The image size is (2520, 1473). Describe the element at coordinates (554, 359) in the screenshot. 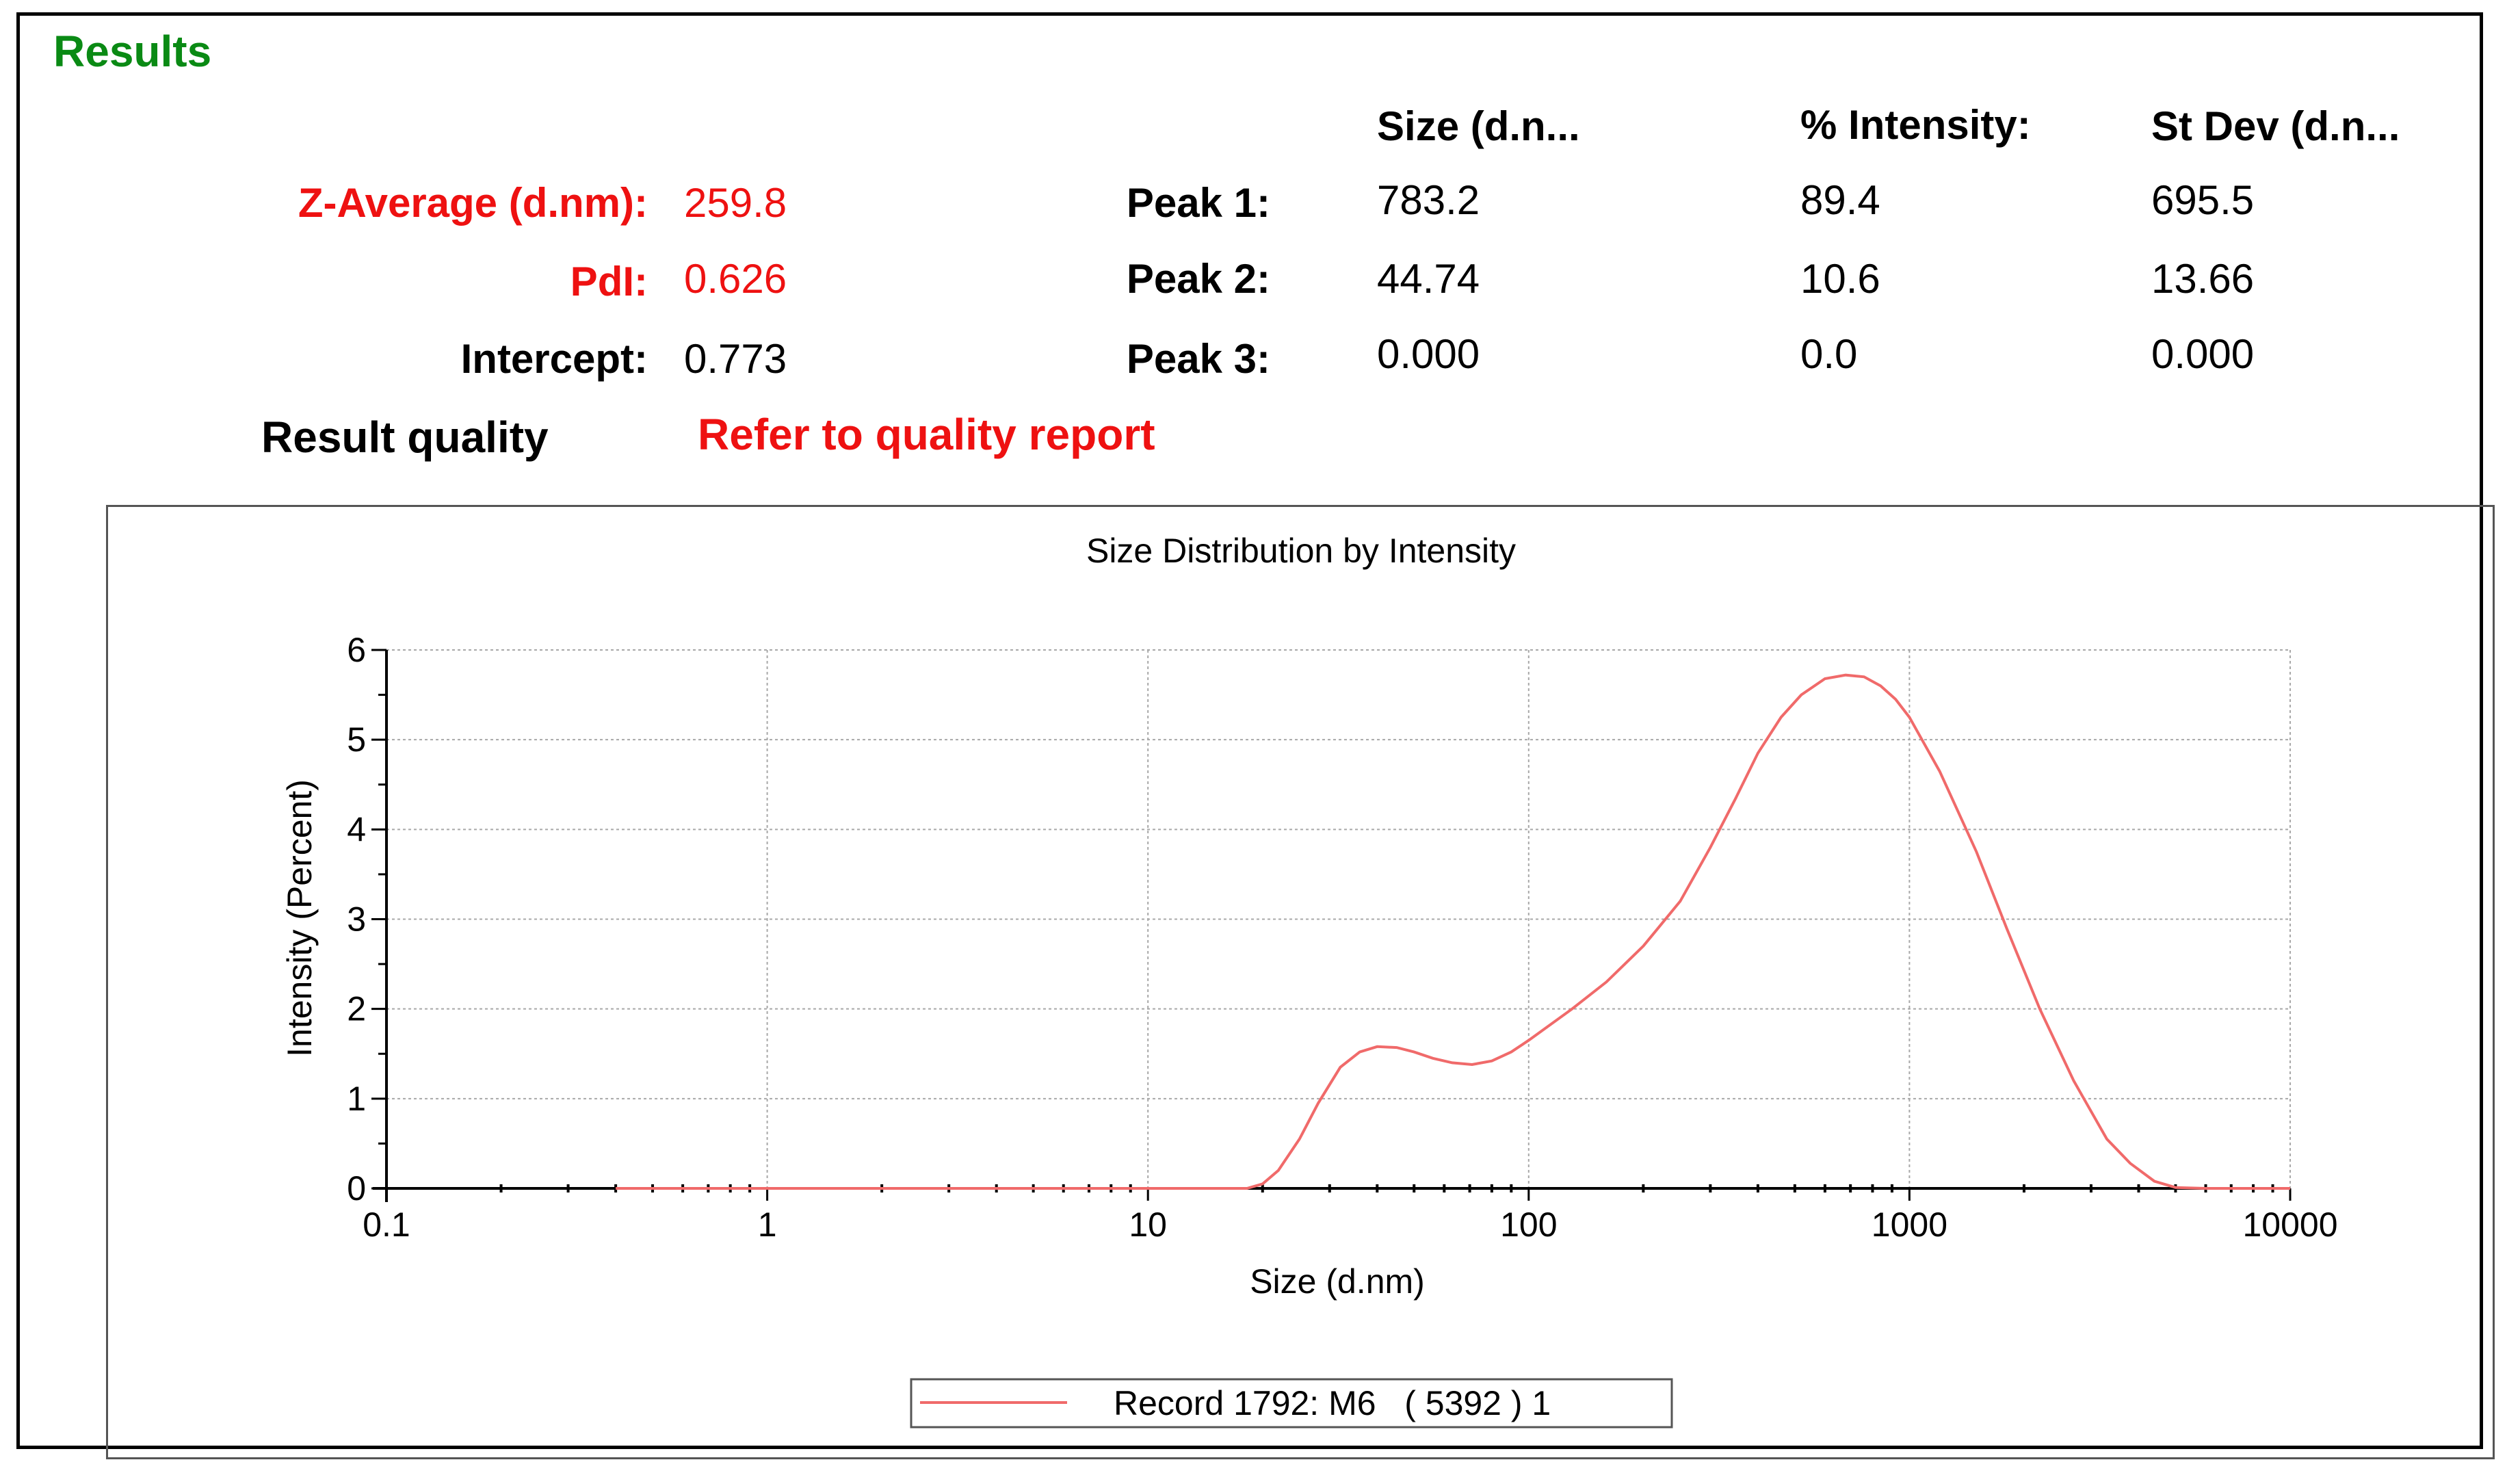

I see `intercept-label: Intercept:` at that location.